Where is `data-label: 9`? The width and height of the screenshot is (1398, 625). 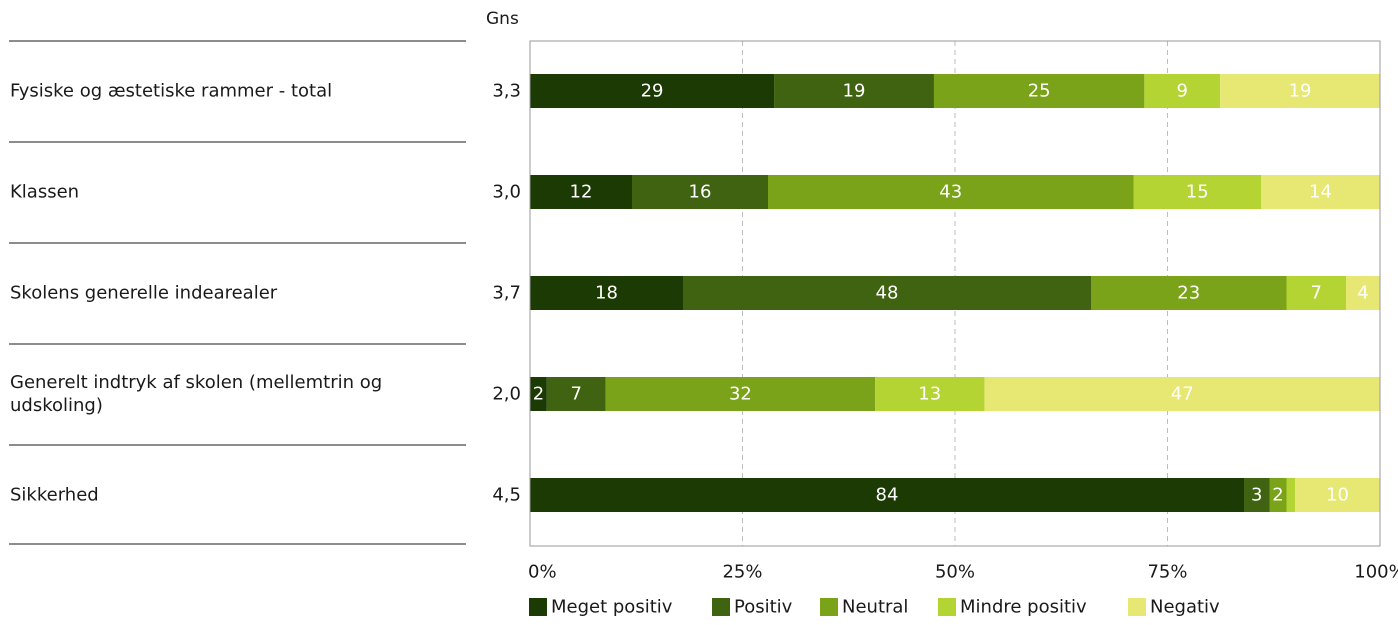
data-label: 9 is located at coordinates (1182, 91).